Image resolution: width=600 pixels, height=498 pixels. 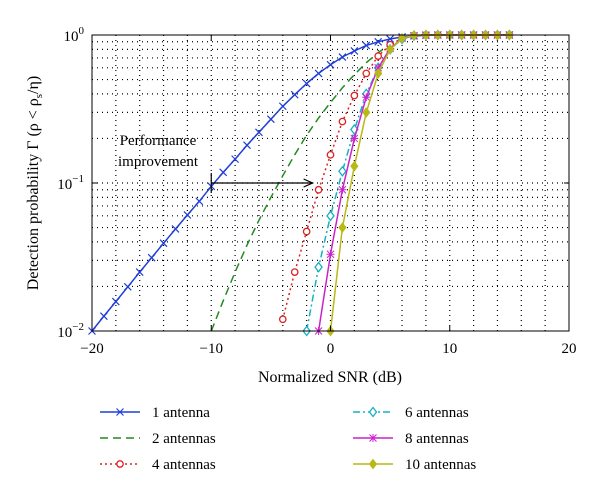 I want to click on legend-label: 1 antenna, so click(x=181, y=413).